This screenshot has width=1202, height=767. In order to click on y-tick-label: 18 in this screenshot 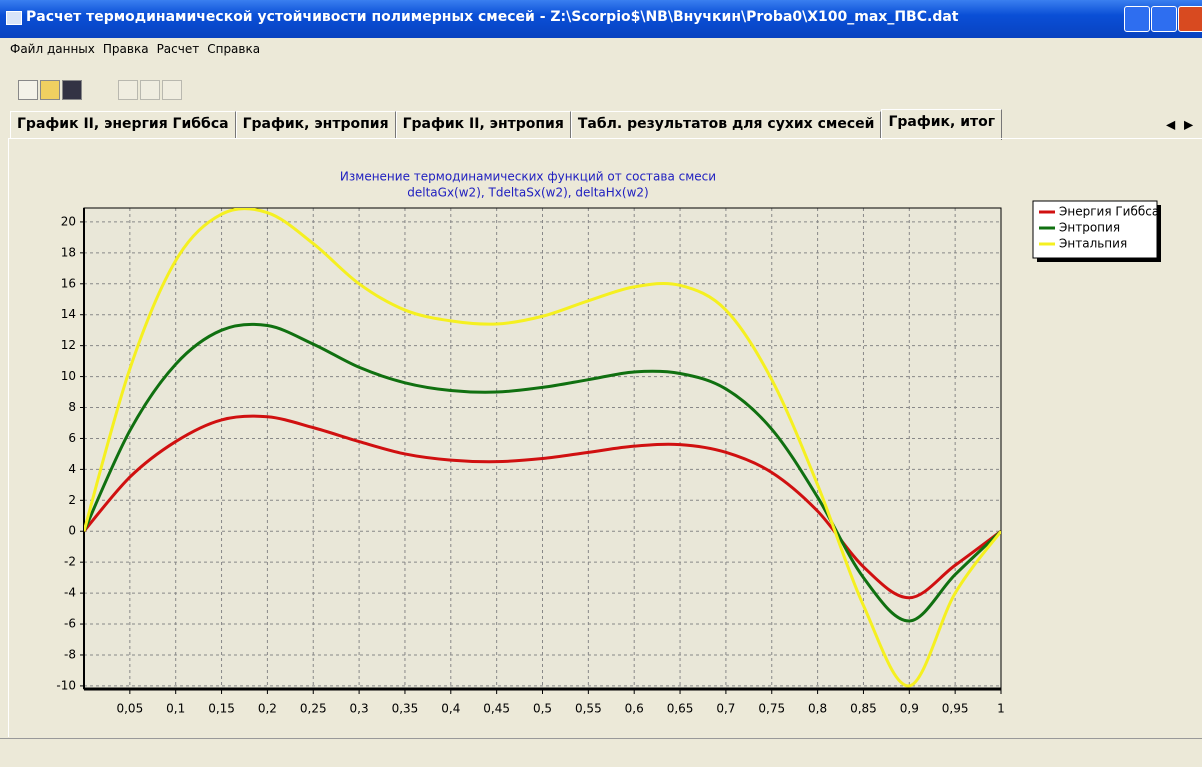, I will do `click(68, 252)`.